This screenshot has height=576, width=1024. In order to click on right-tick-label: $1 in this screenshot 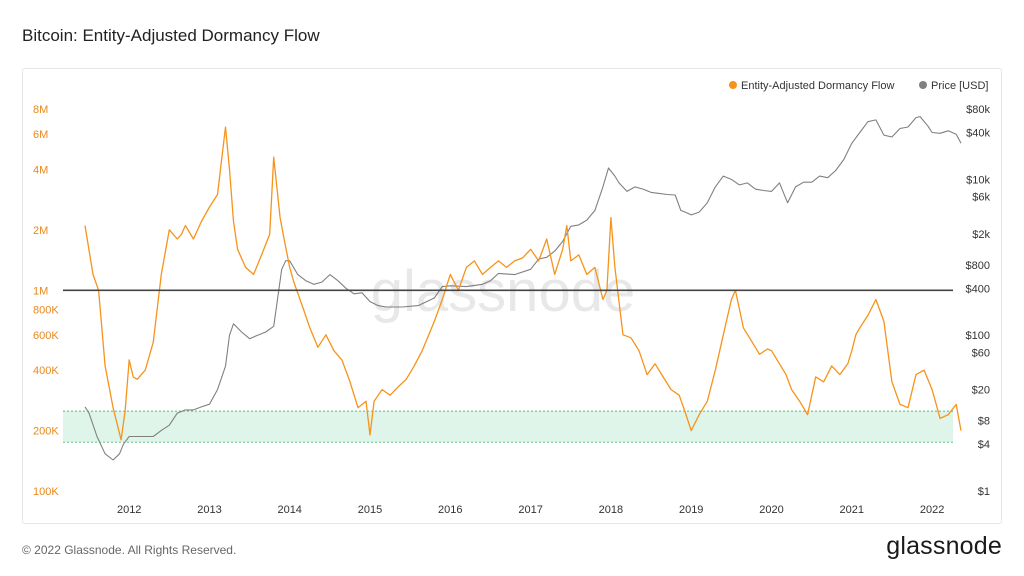, I will do `click(984, 492)`.